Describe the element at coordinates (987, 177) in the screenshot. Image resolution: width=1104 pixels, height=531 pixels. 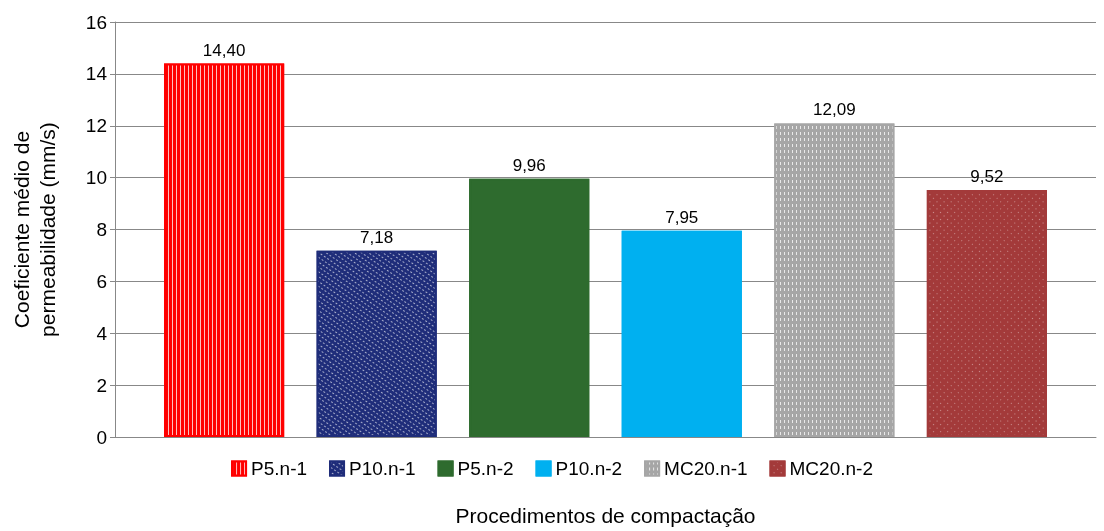
I see `data-label: 9,52` at that location.